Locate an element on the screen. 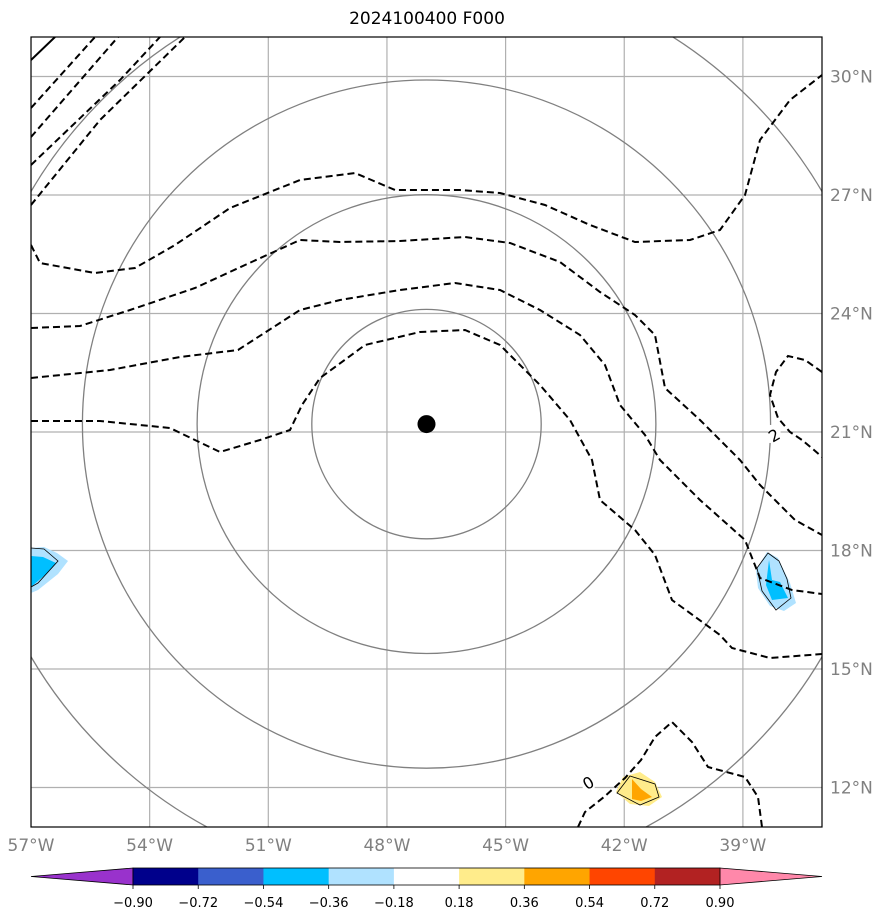 The image size is (892, 924). shaded-blob-west-core is located at coordinates (43, 571).